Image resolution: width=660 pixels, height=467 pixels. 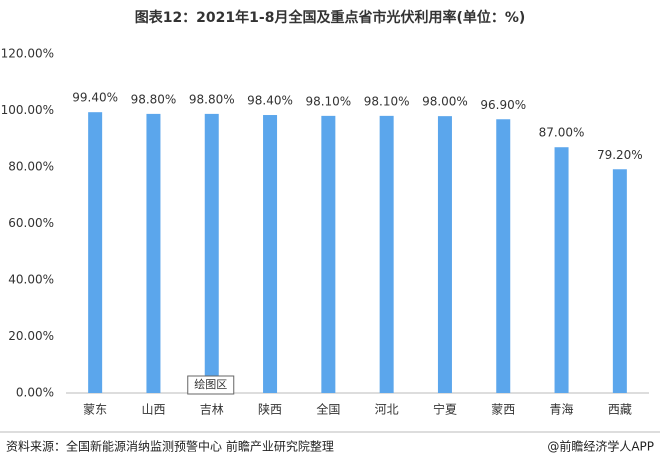 I want to click on credit: @前瞻经济学人APP, so click(x=600, y=446).